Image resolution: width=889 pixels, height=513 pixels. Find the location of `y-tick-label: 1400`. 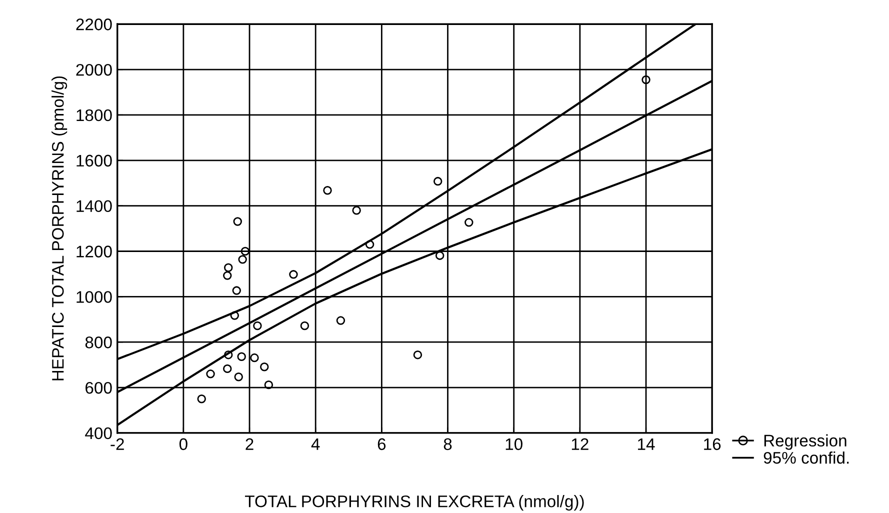

y-tick-label: 1400 is located at coordinates (94, 206).